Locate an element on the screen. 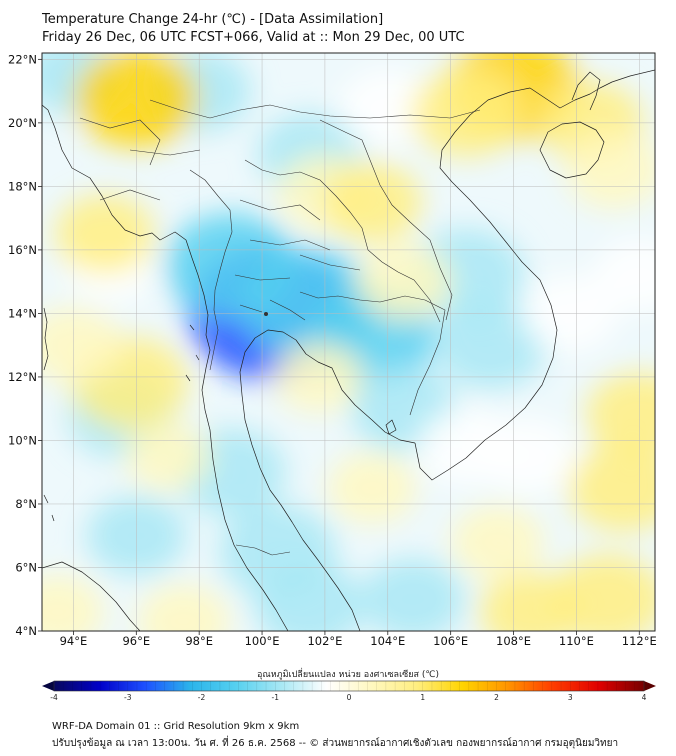 This screenshot has height=756, width=676. lon-label: 106°E is located at coordinates (450, 641).